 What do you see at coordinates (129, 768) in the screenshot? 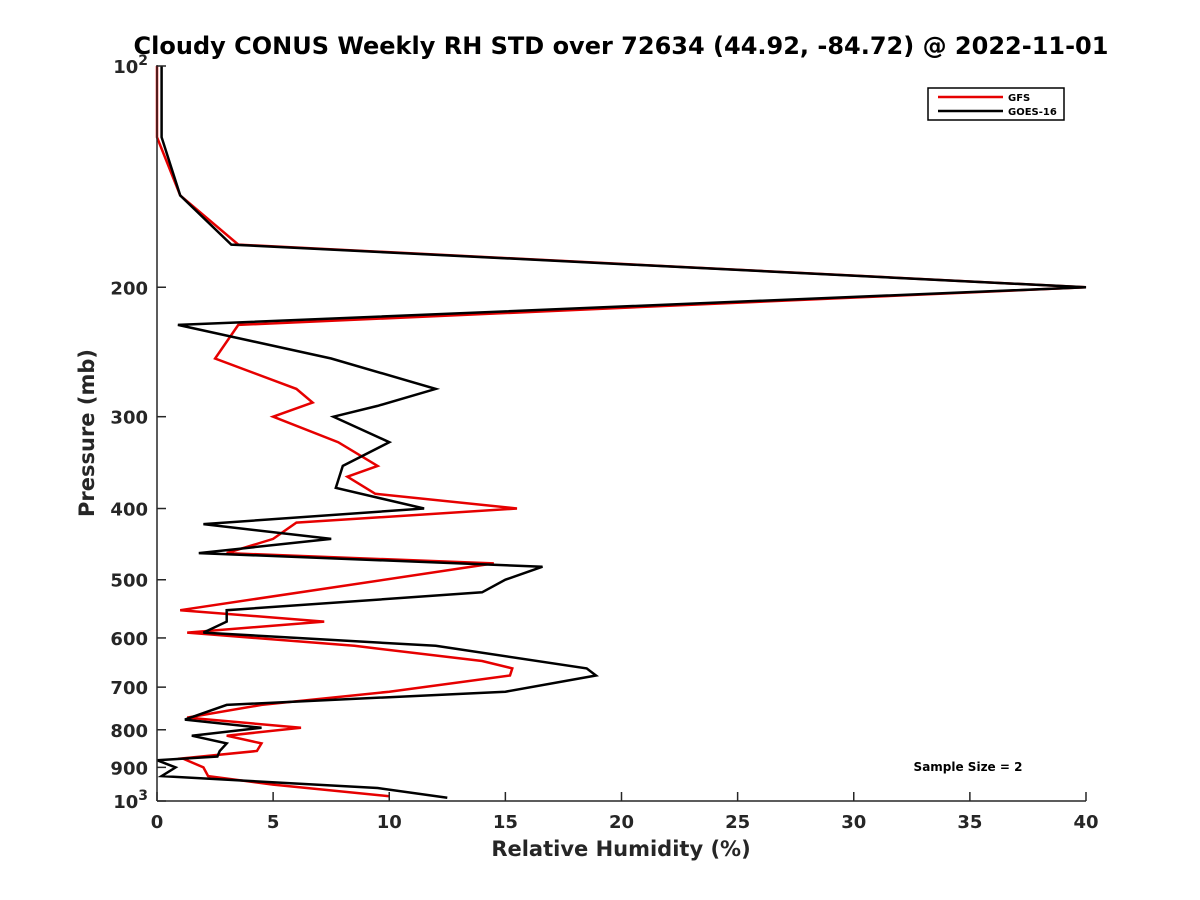
I see `y-tick-label: 900` at bounding box center [129, 768].